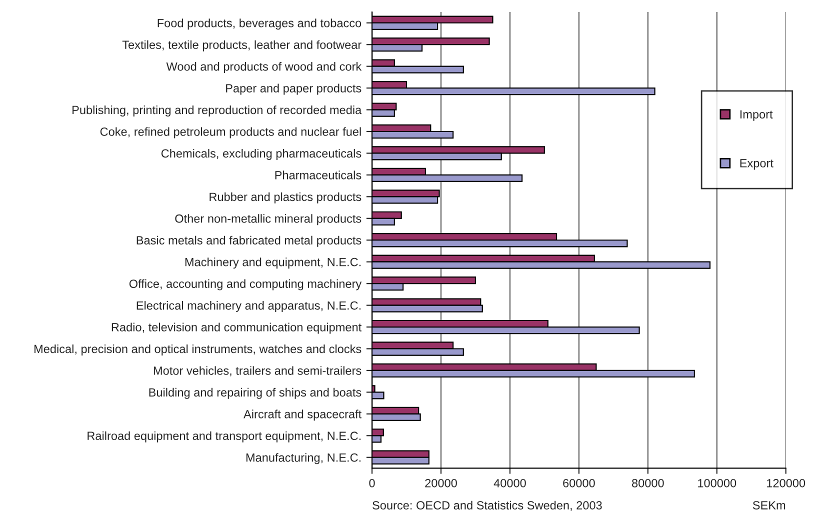 The image size is (836, 522). Describe the element at coordinates (245, 284) in the screenshot. I see `y-tick-label: Office, accounting and computing machinery` at that location.